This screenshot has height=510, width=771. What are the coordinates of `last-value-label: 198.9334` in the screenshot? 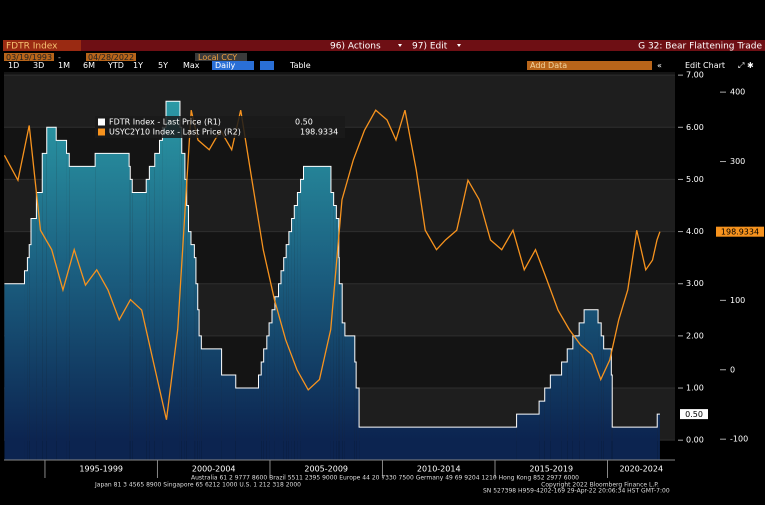 It's located at (740, 232).